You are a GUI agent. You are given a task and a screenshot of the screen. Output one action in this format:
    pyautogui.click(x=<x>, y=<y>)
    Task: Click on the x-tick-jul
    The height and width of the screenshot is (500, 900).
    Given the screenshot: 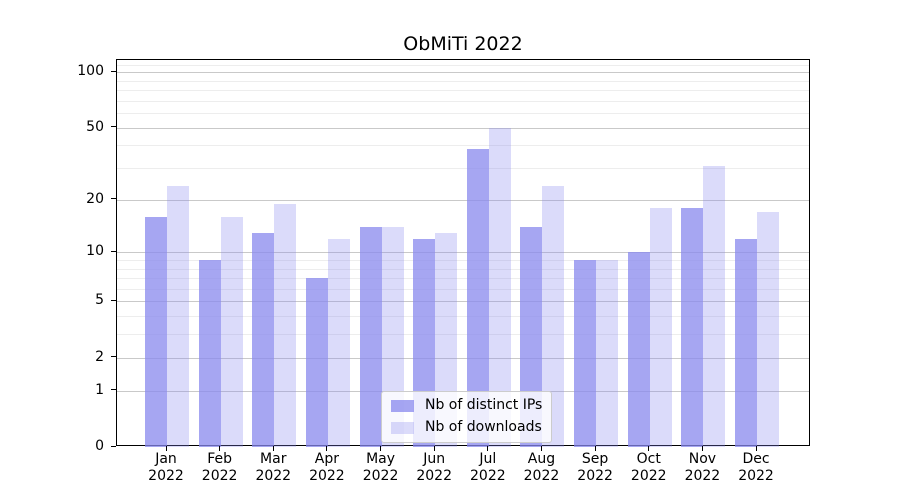 What is the action you would take?
    pyautogui.click(x=488, y=448)
    